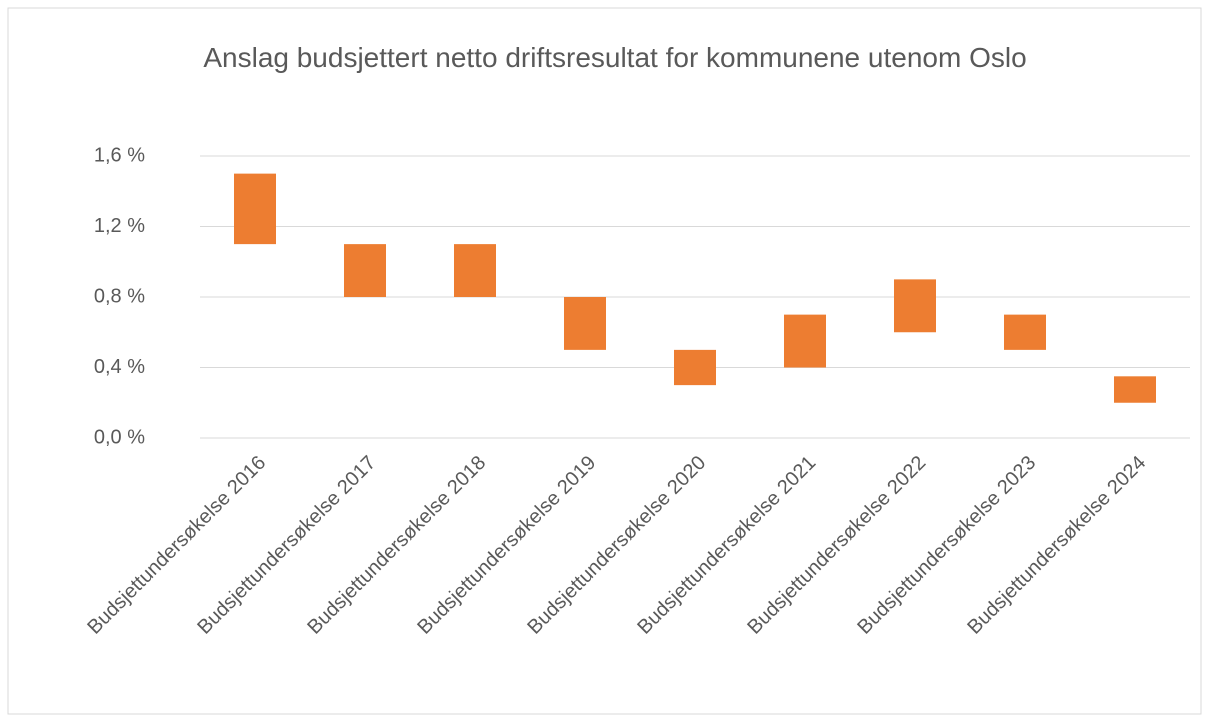  Describe the element at coordinates (119, 437) in the screenshot. I see `y-tick-label: 0,0 %` at that location.